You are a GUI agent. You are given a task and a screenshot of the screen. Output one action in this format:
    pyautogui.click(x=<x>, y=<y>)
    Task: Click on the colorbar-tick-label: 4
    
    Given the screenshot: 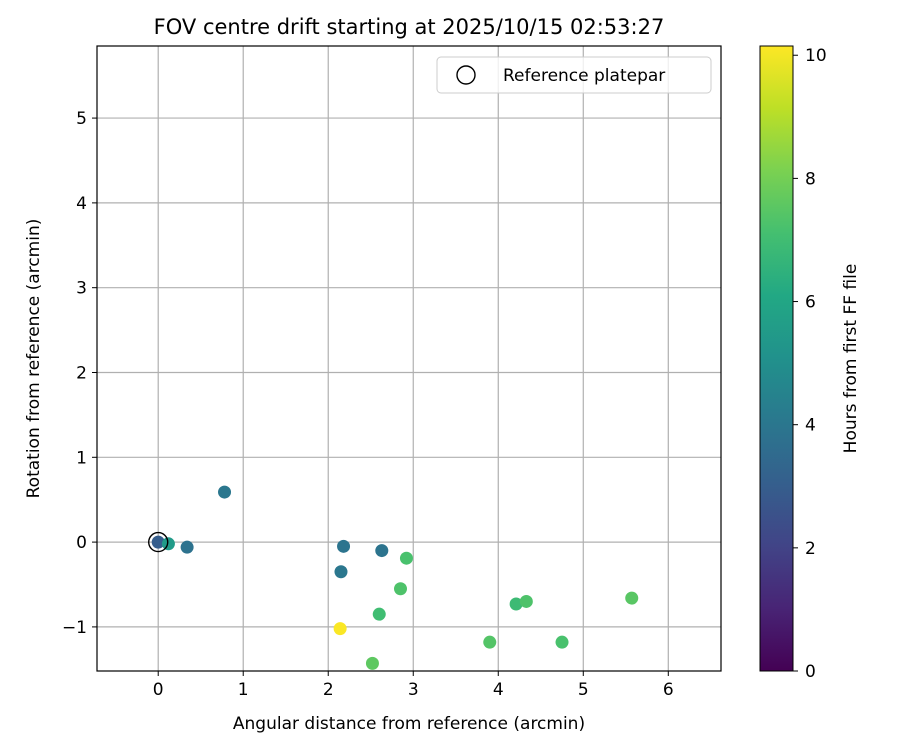 What is the action you would take?
    pyautogui.click(x=810, y=426)
    